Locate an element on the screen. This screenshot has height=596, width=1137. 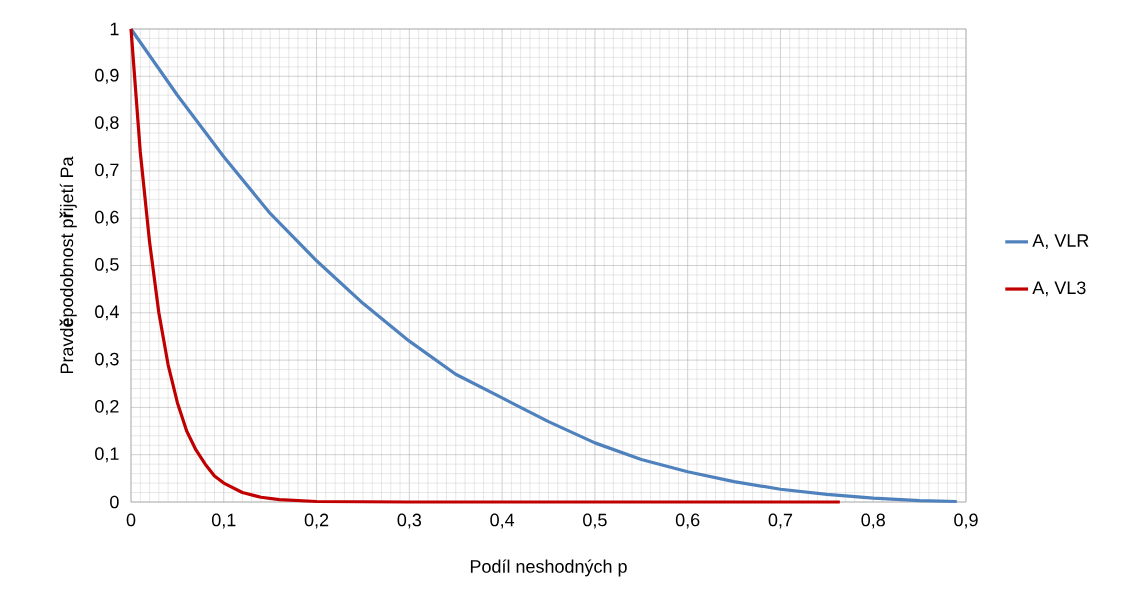
y-tick-label: 0 is located at coordinates (114, 502).